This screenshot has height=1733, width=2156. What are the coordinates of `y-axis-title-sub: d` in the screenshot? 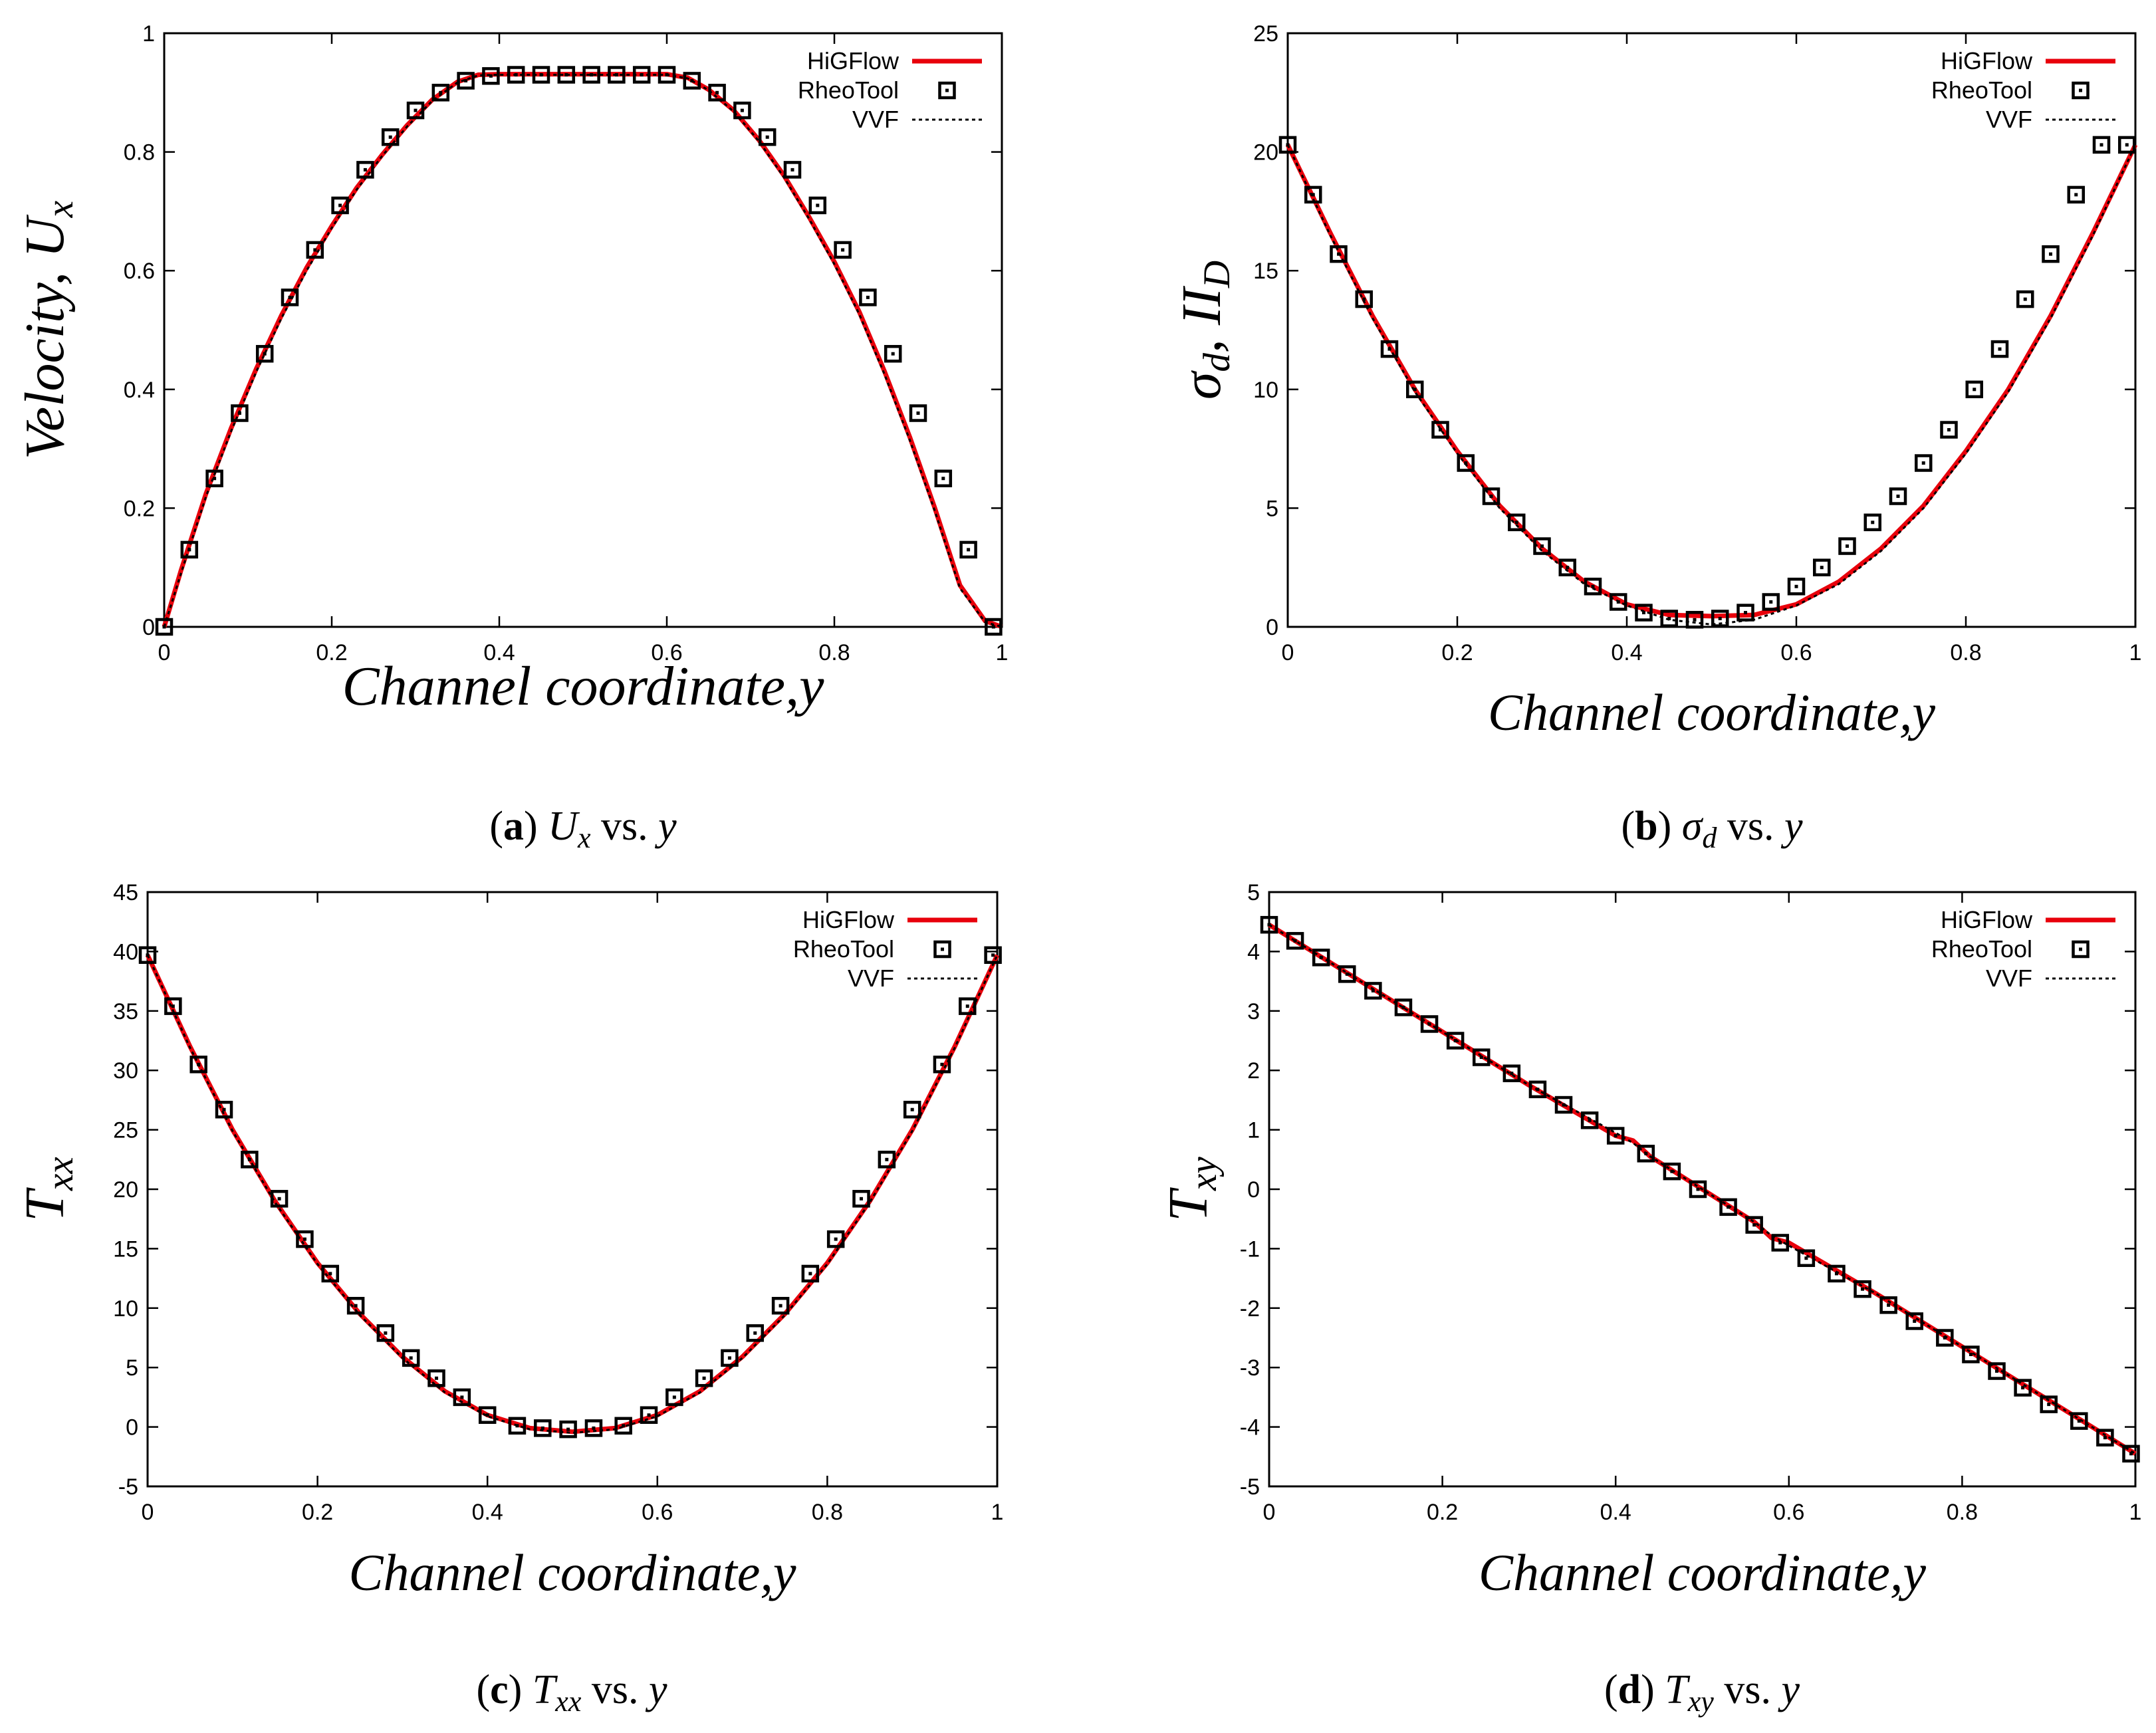 It's located at (1217, 363).